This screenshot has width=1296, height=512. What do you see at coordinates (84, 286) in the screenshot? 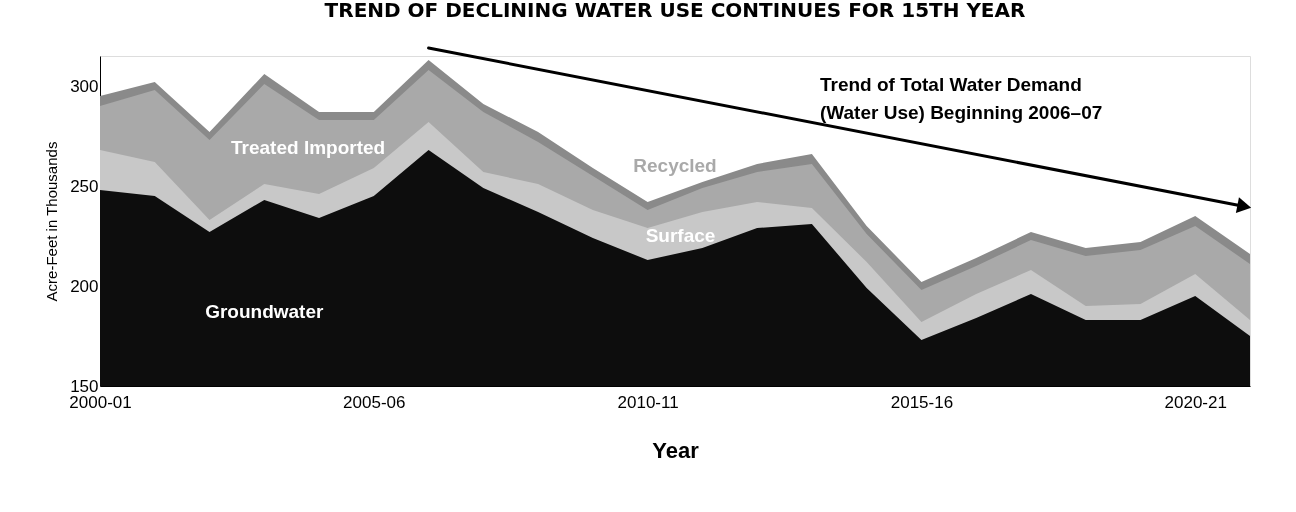
I see `y-tick-label: 200` at bounding box center [84, 286].